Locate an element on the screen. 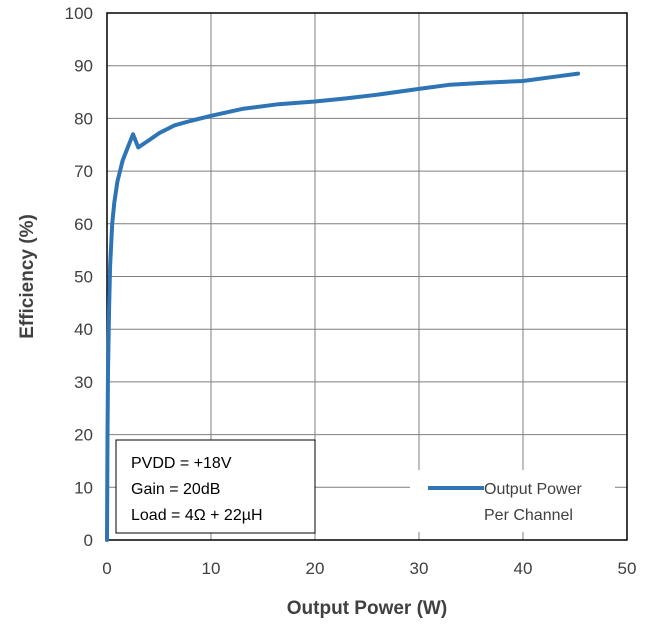 Image resolution: width=656 pixels, height=625 pixels. x-axis-ticks: 0 10 20 30 40 50 is located at coordinates (369, 568).